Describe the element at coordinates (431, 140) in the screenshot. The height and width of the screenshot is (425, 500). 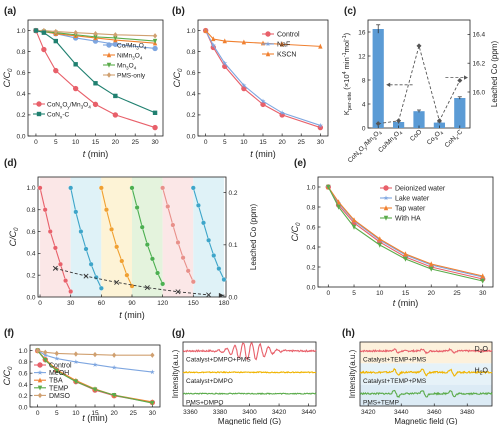
I see `category-label-part: Co` at that location.